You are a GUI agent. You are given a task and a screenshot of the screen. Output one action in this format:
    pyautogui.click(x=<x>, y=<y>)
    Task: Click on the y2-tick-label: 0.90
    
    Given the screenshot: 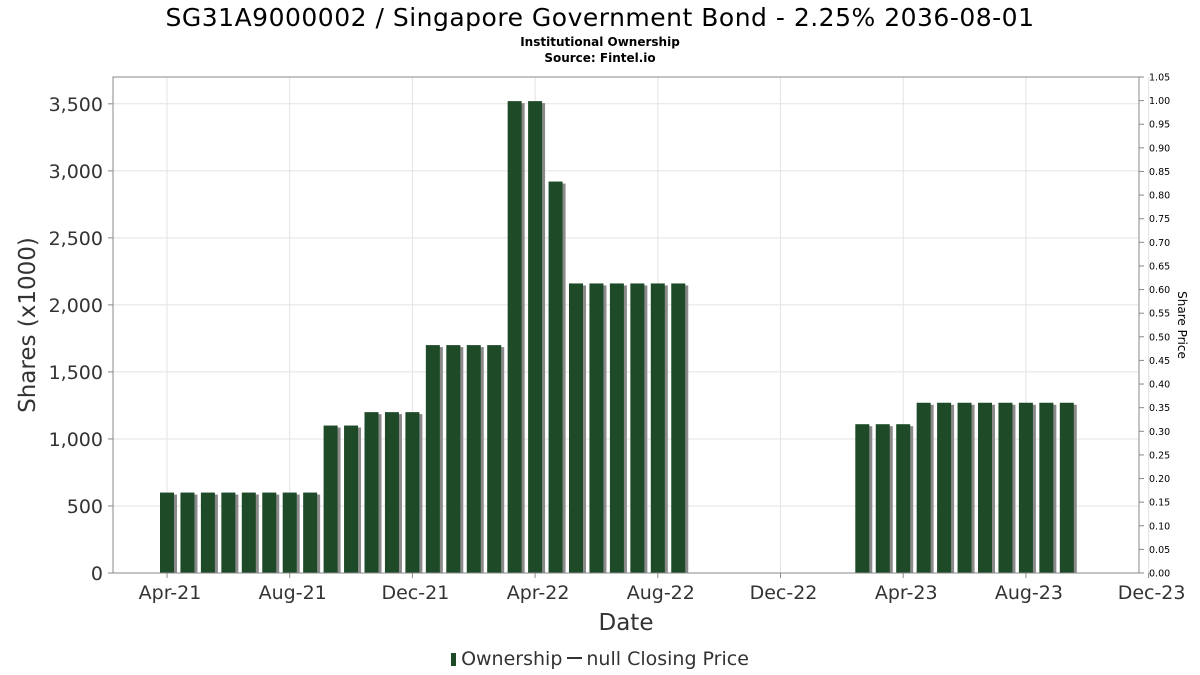 What is the action you would take?
    pyautogui.click(x=1159, y=148)
    